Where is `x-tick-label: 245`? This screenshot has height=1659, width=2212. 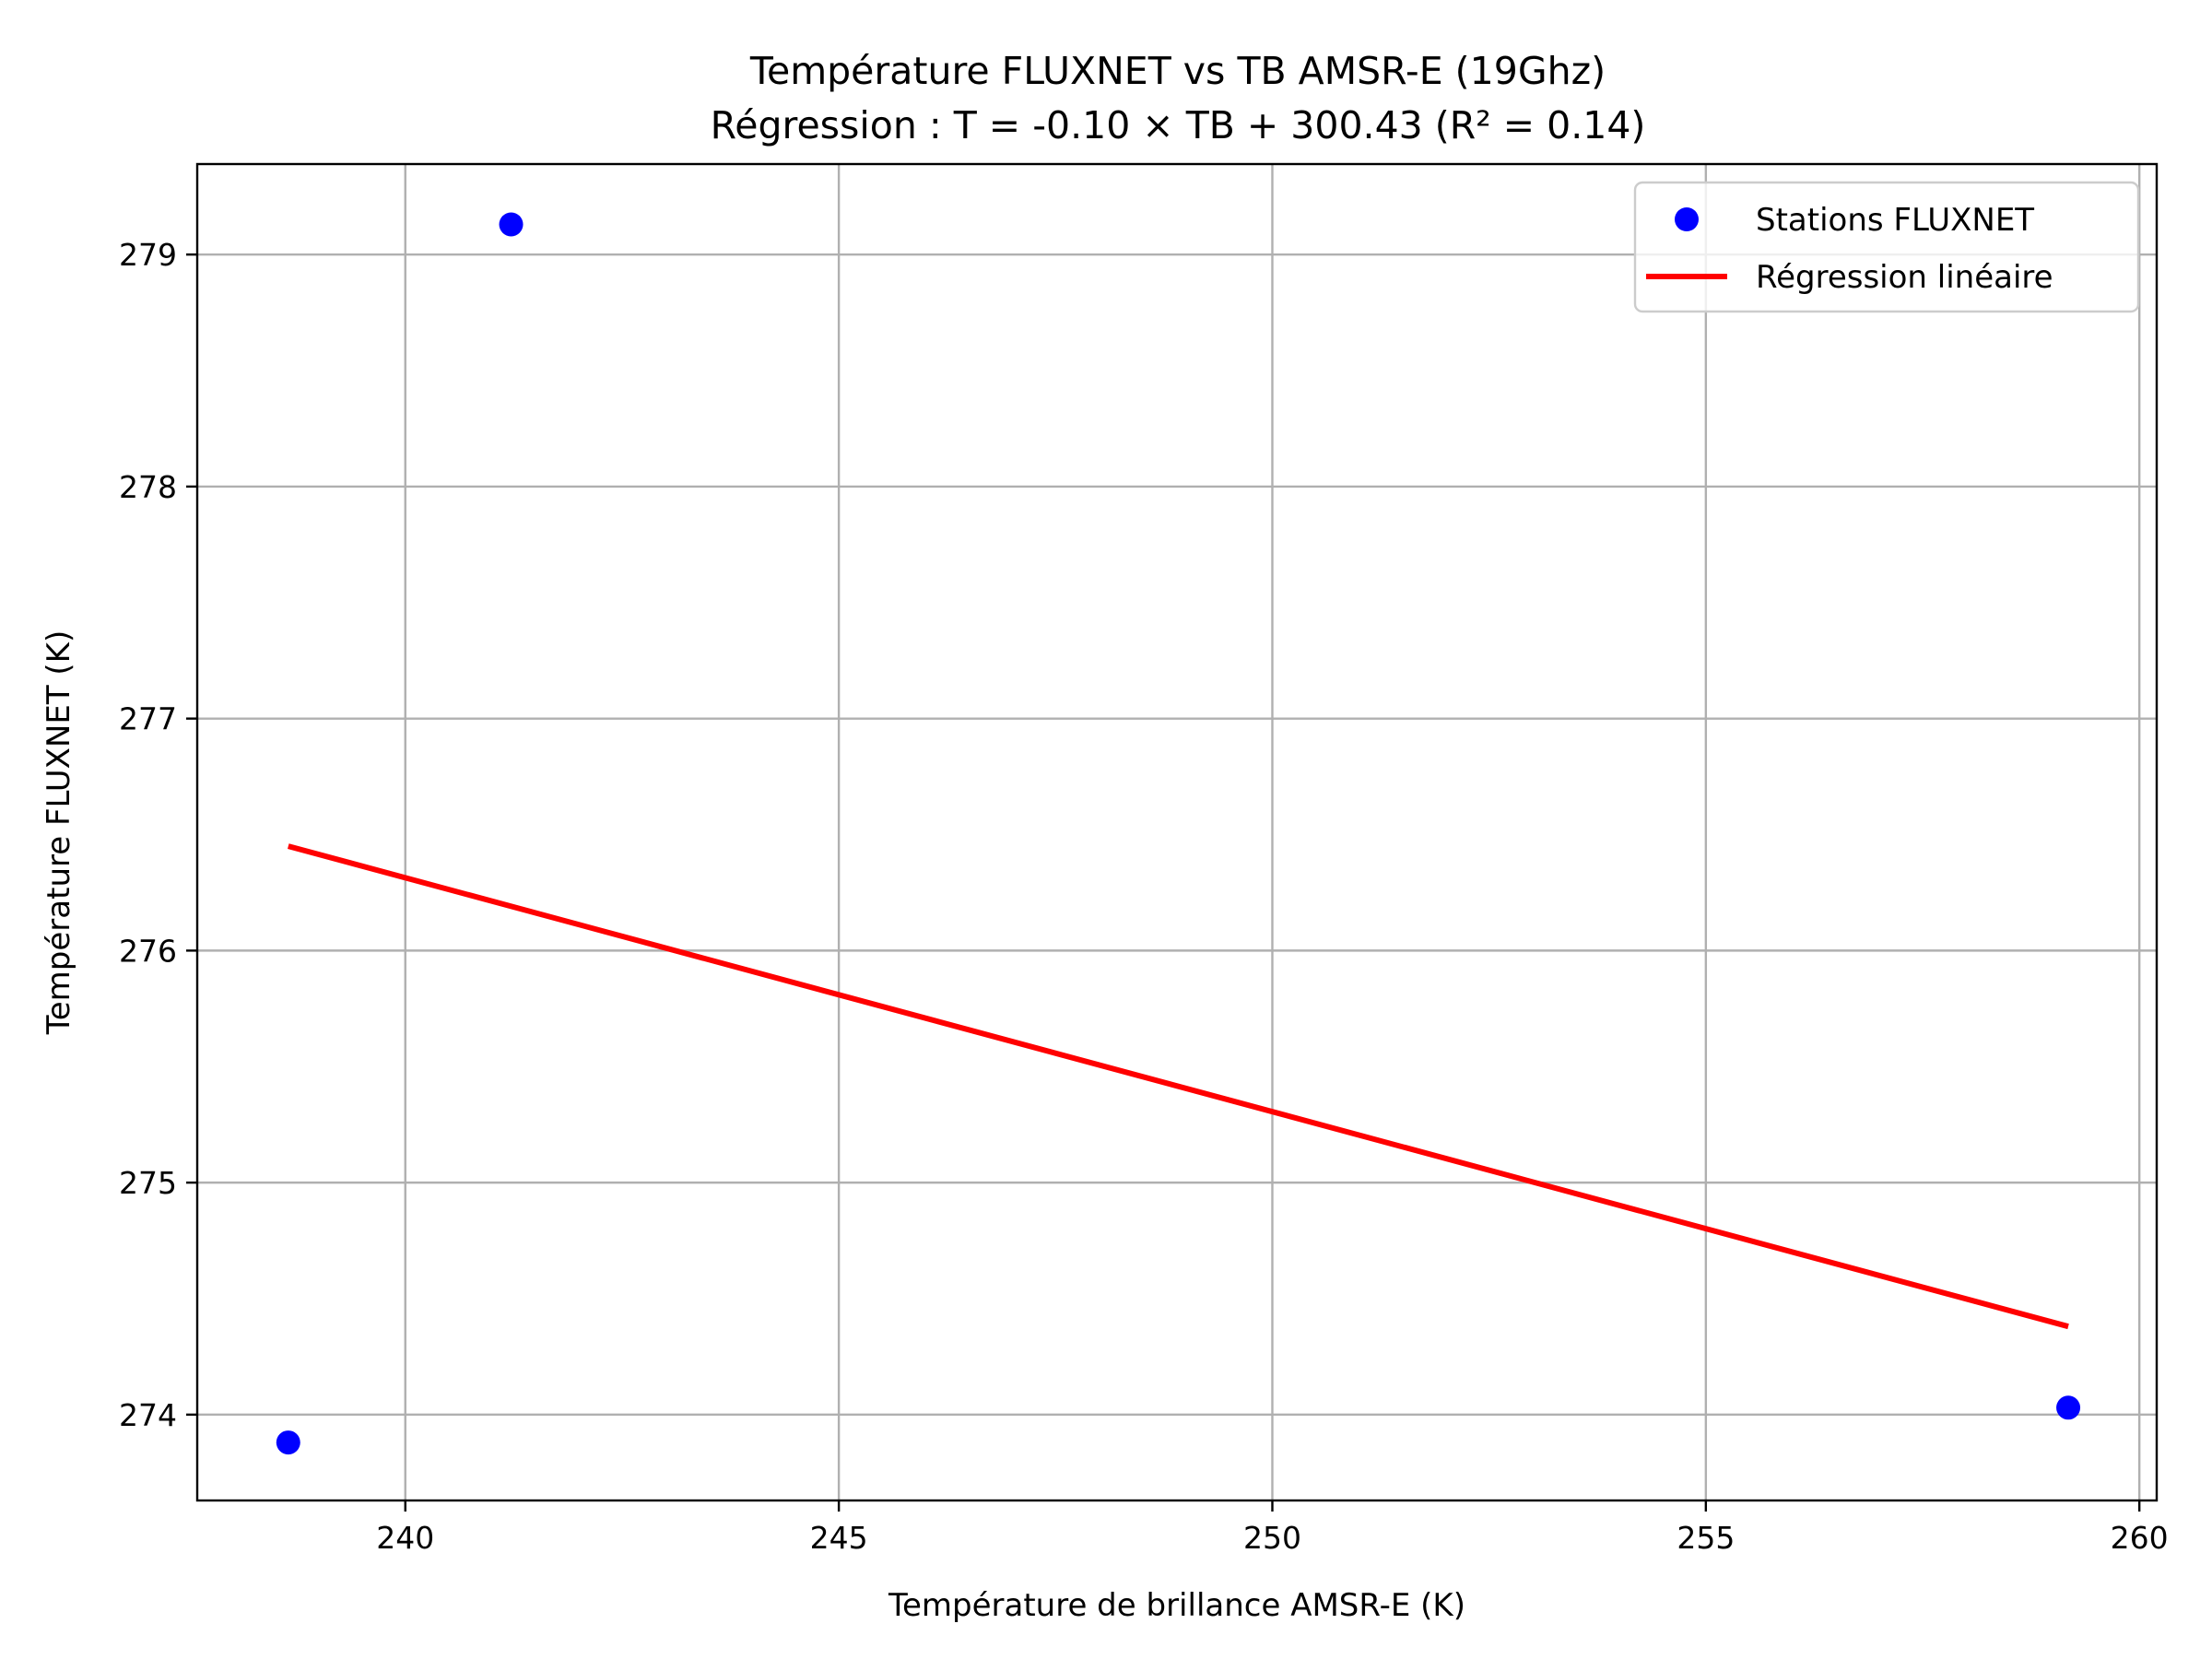
x-tick-label: 245 is located at coordinates (839, 1538).